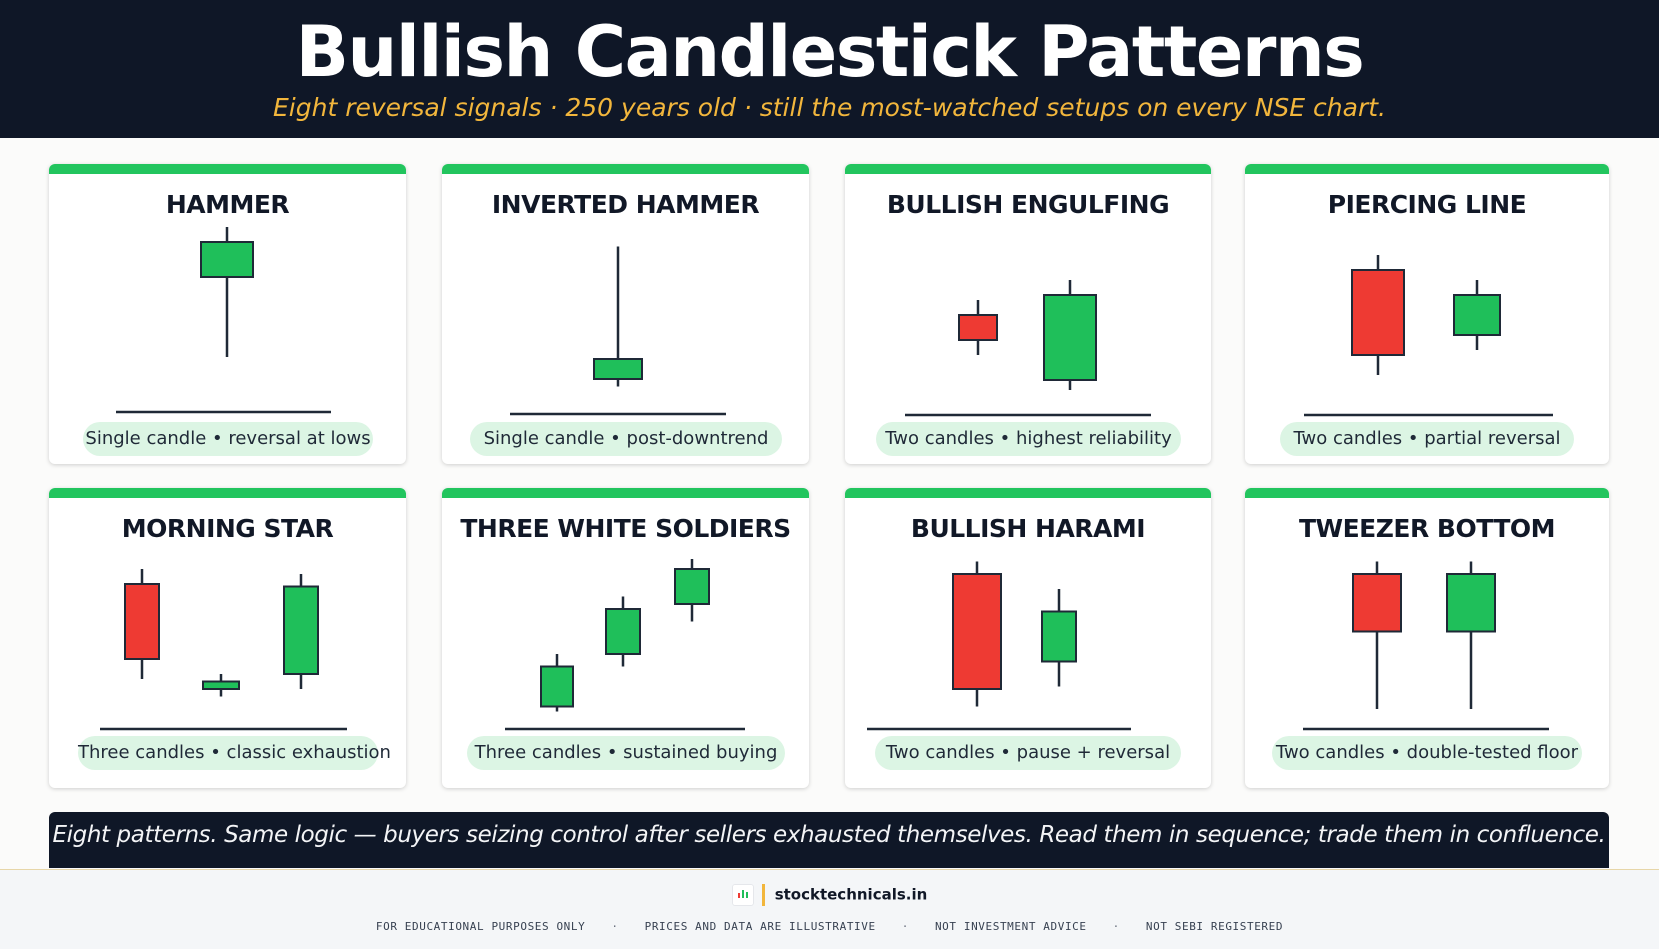 Image resolution: width=1659 pixels, height=949 pixels. I want to click on pattern-title: INVERTED HAMMER, so click(625, 204).